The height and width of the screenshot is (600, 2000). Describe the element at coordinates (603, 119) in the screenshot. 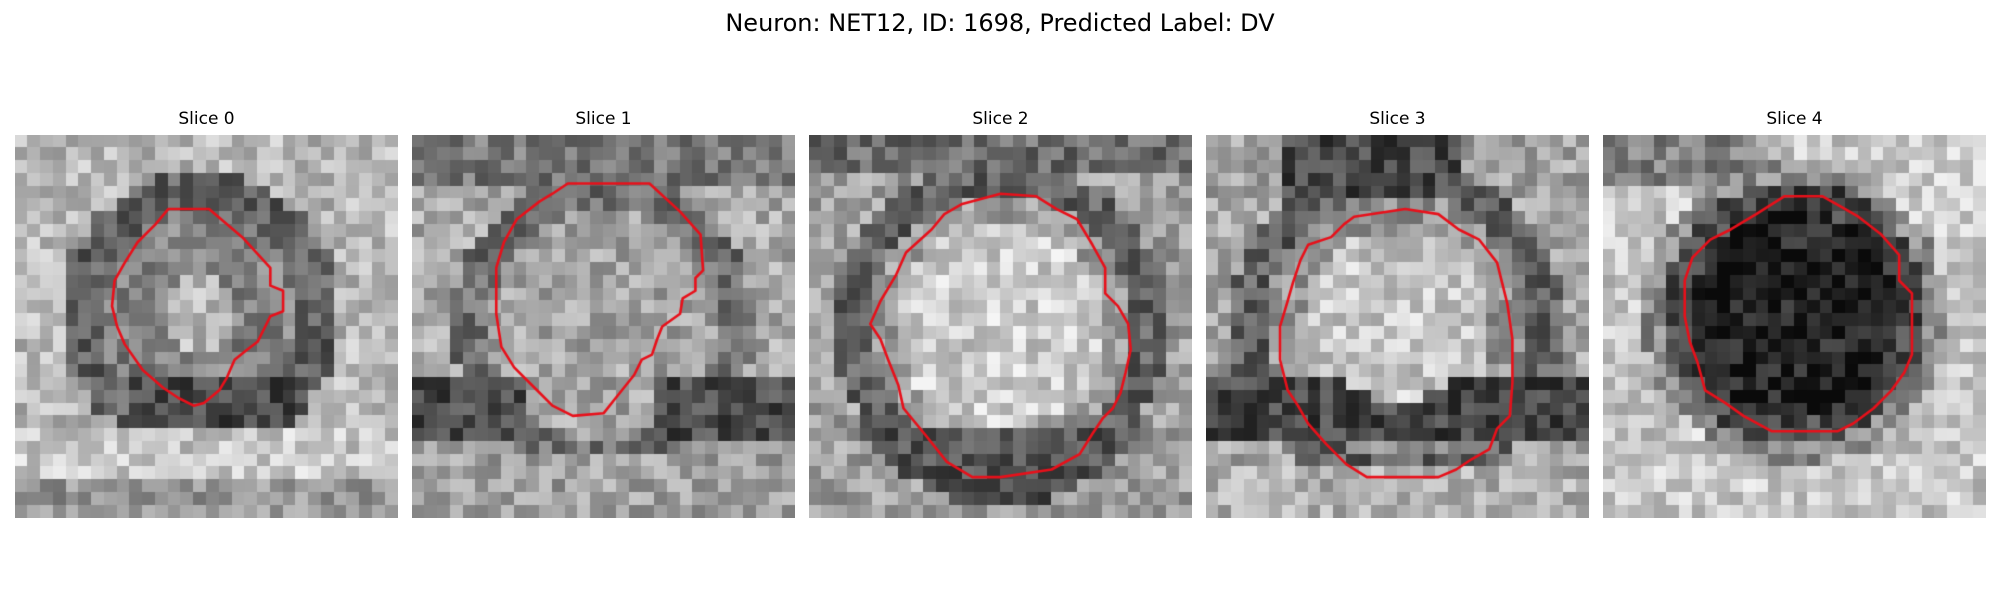

I see `slice-title: Slice 1` at that location.